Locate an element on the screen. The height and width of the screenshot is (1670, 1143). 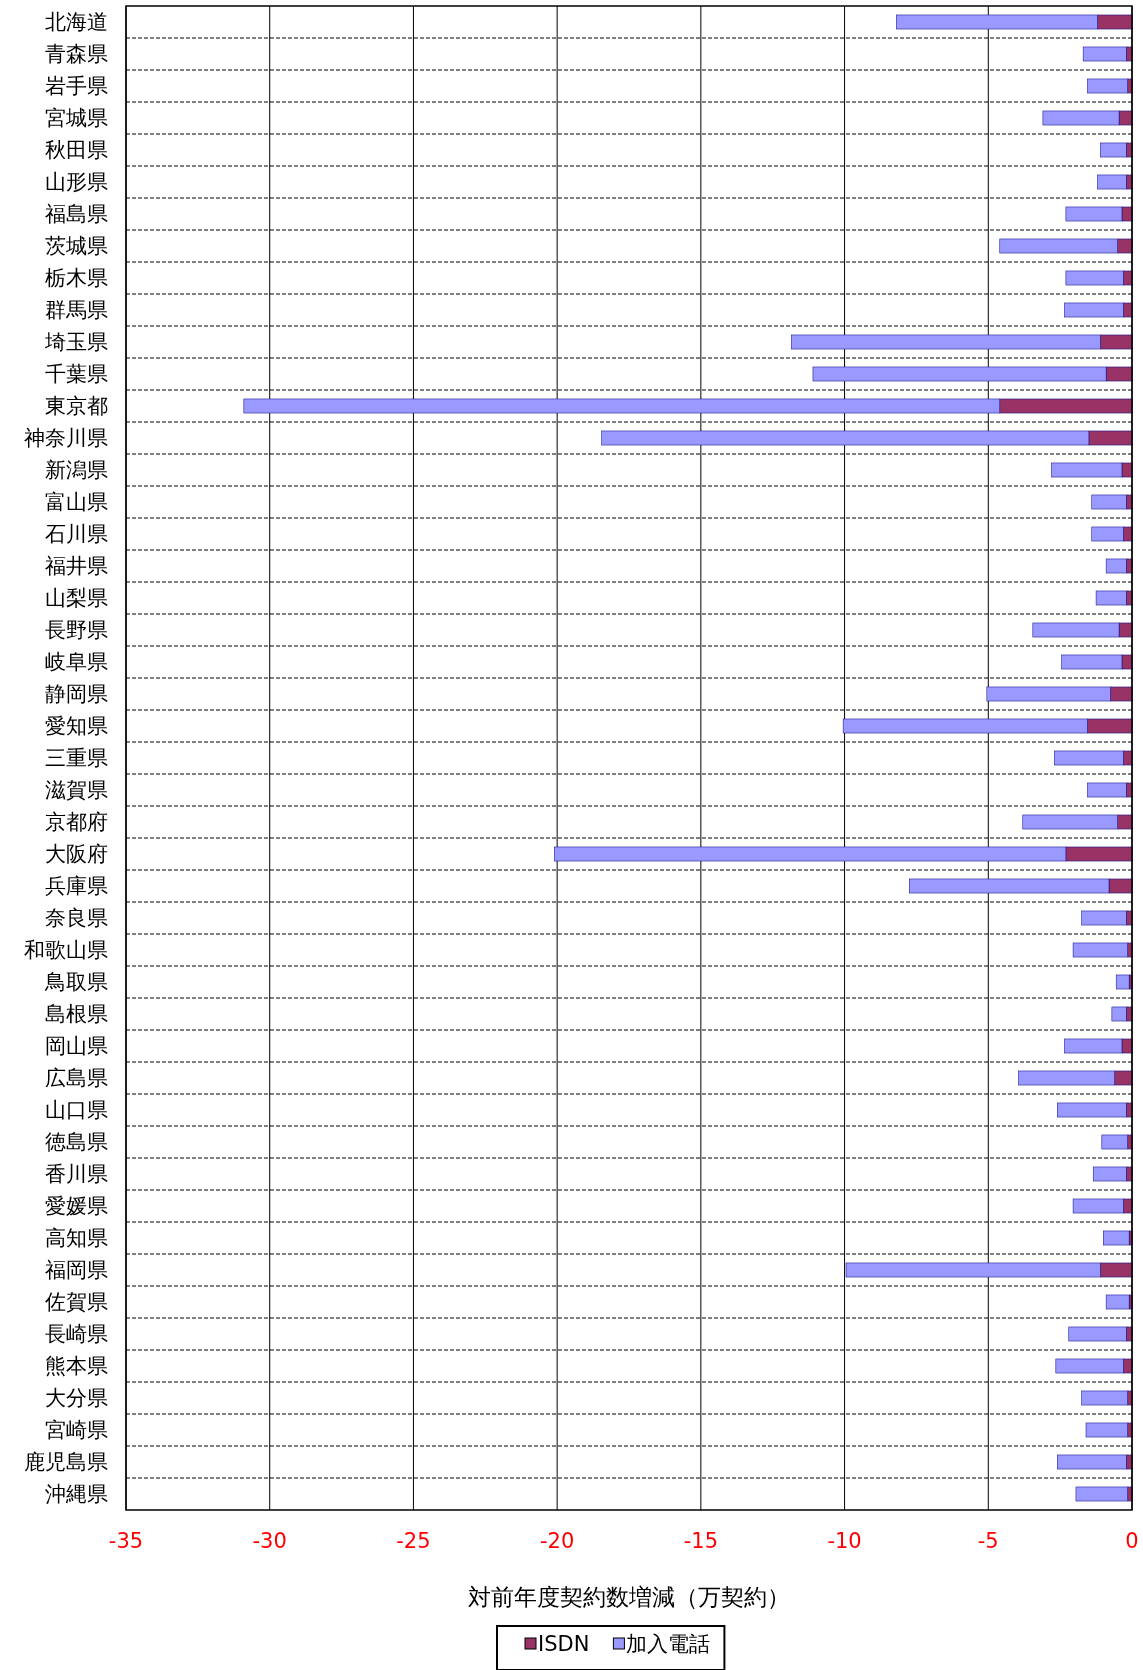
y-tick-label: 岐阜県 is located at coordinates (76, 662).